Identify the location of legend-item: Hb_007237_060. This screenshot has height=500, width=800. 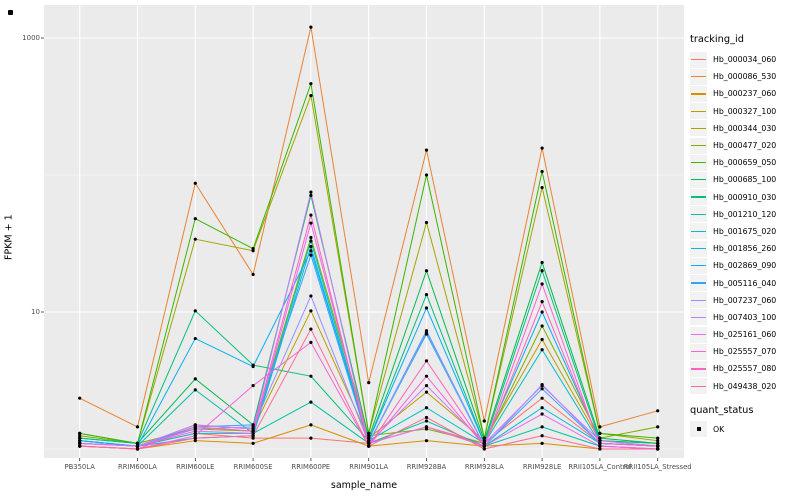
(744, 300).